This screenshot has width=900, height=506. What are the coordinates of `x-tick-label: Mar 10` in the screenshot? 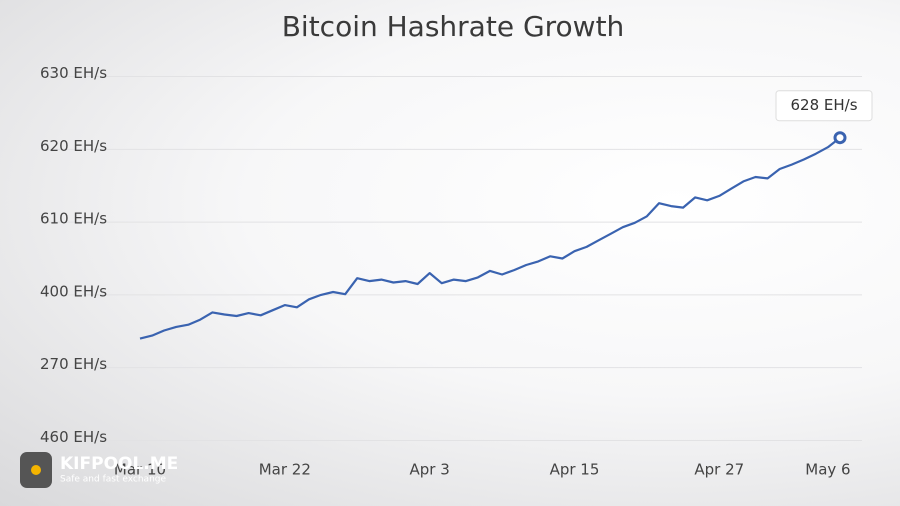 It's located at (140, 470).